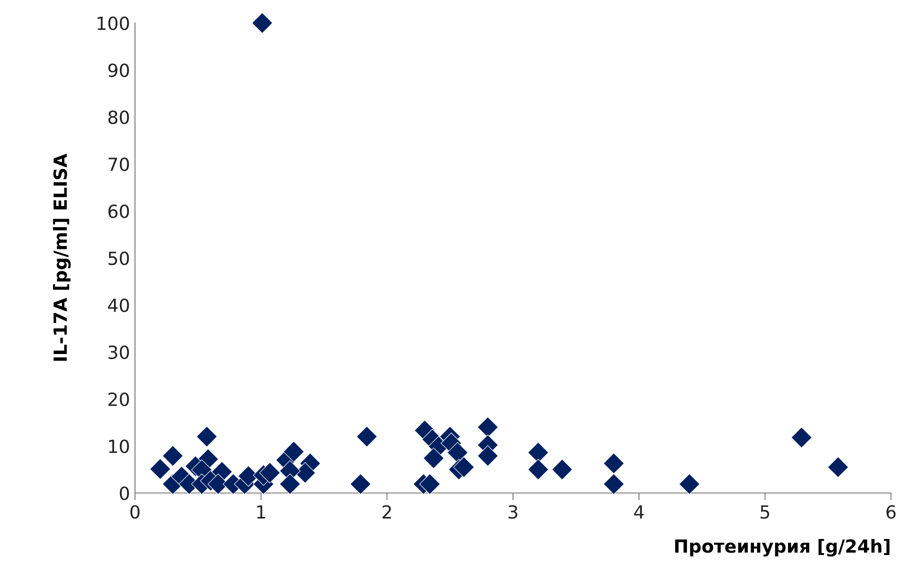 The image size is (899, 585). I want to click on y-tick-label: 20, so click(118, 399).